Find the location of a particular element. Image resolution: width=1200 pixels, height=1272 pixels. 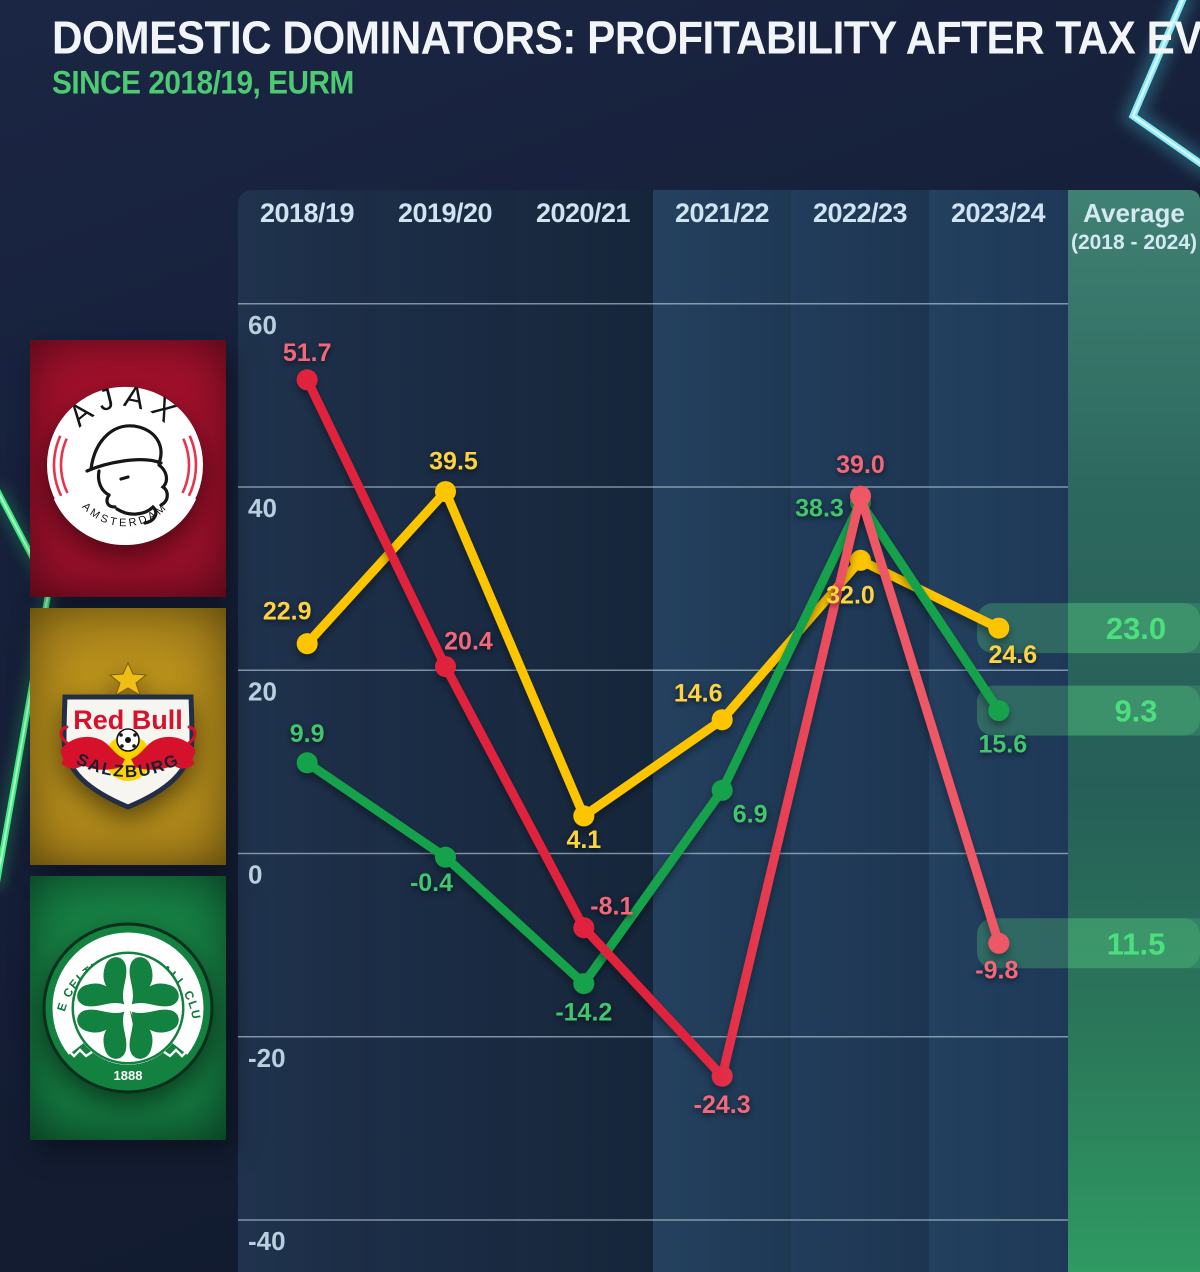

average-header-line2: (2018 - 2024) is located at coordinates (1134, 242).